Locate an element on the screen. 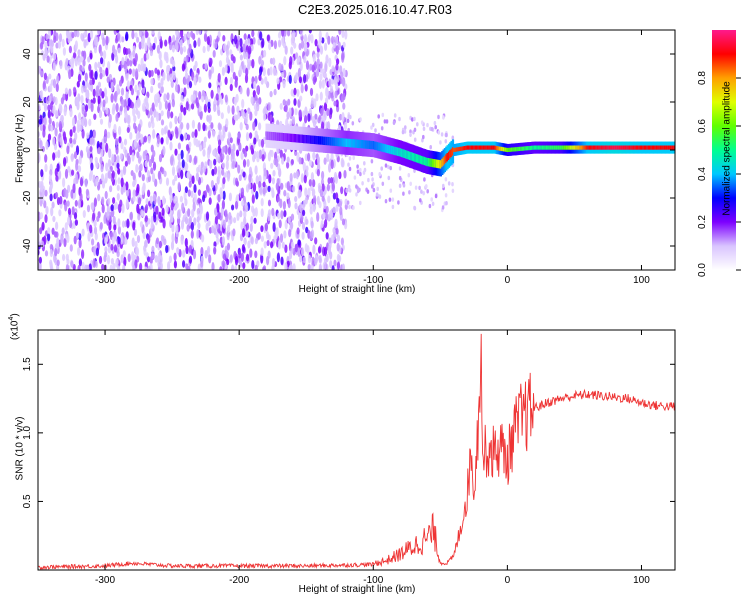 The height and width of the screenshot is (600, 750). y-tick-label: 1.5 is located at coordinates (27, 364).